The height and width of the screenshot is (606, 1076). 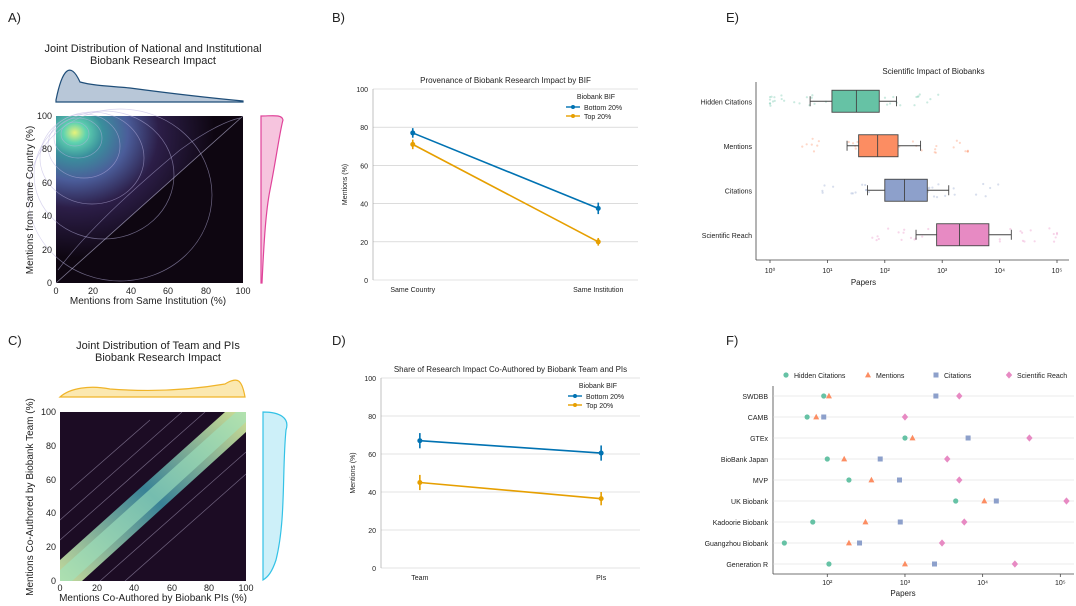 I want to click on x-axis-label: Mentions Co-Authored by Biobank PIs (%), so click(x=153, y=598).